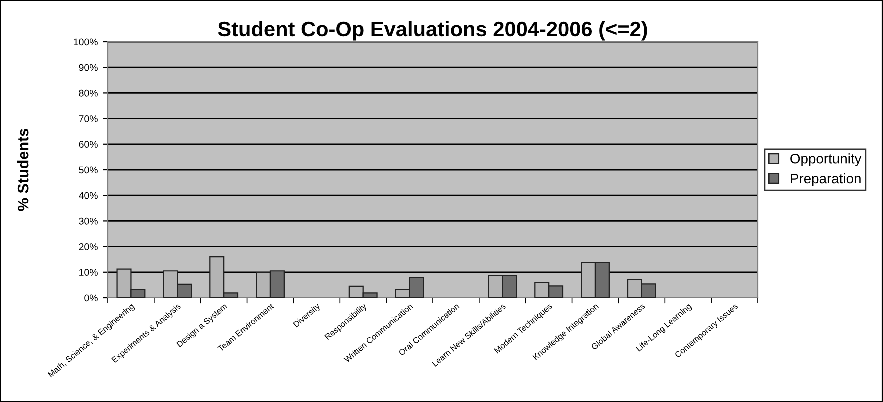  I want to click on y-tick-label: 40%, so click(88, 196).